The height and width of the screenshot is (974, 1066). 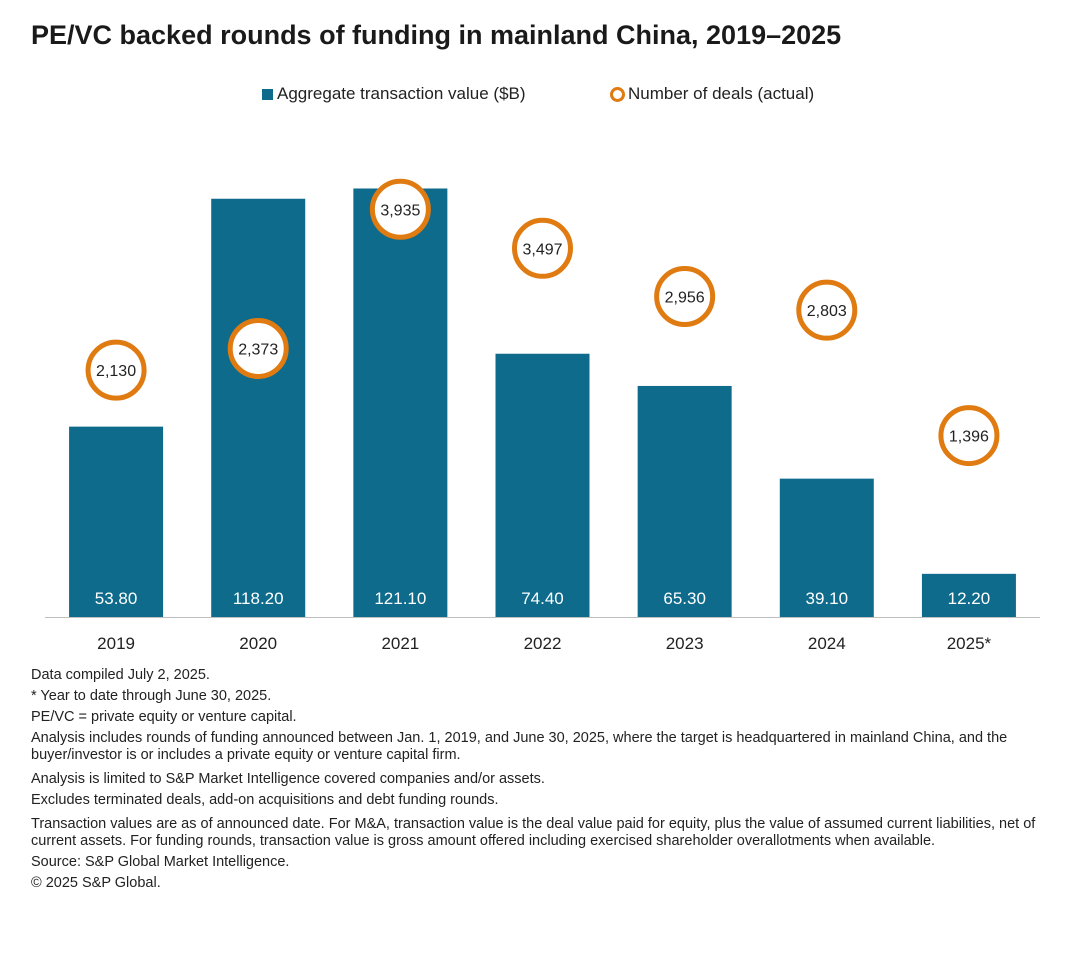 I want to click on bar-value-label: 118.20, so click(x=258, y=598).